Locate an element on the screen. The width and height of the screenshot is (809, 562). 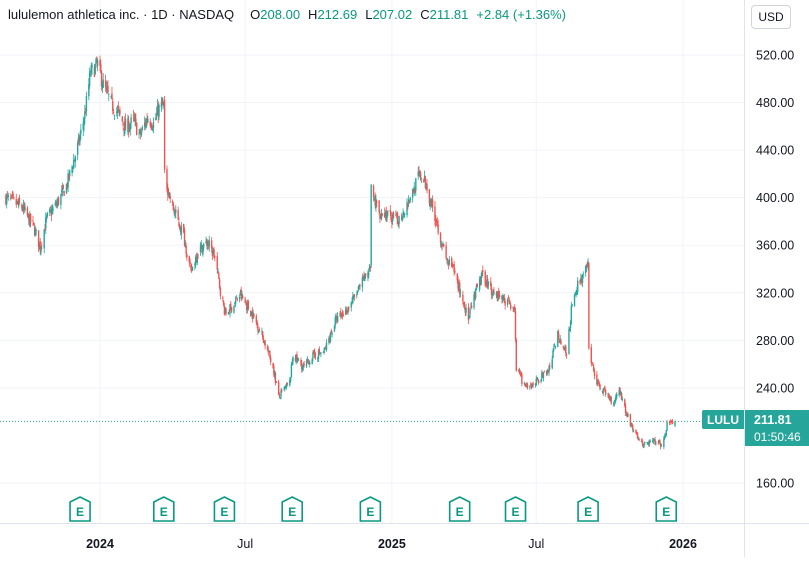
currency-button: USD is located at coordinates (771, 17).